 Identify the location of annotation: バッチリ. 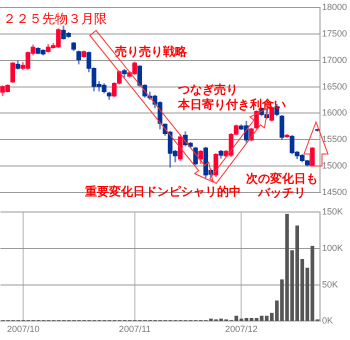
(281, 192).